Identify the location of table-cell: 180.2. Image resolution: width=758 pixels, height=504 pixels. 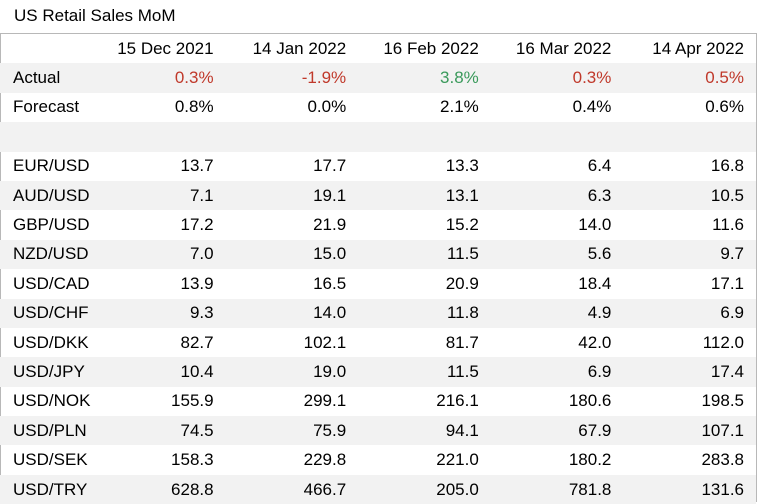
(590, 460).